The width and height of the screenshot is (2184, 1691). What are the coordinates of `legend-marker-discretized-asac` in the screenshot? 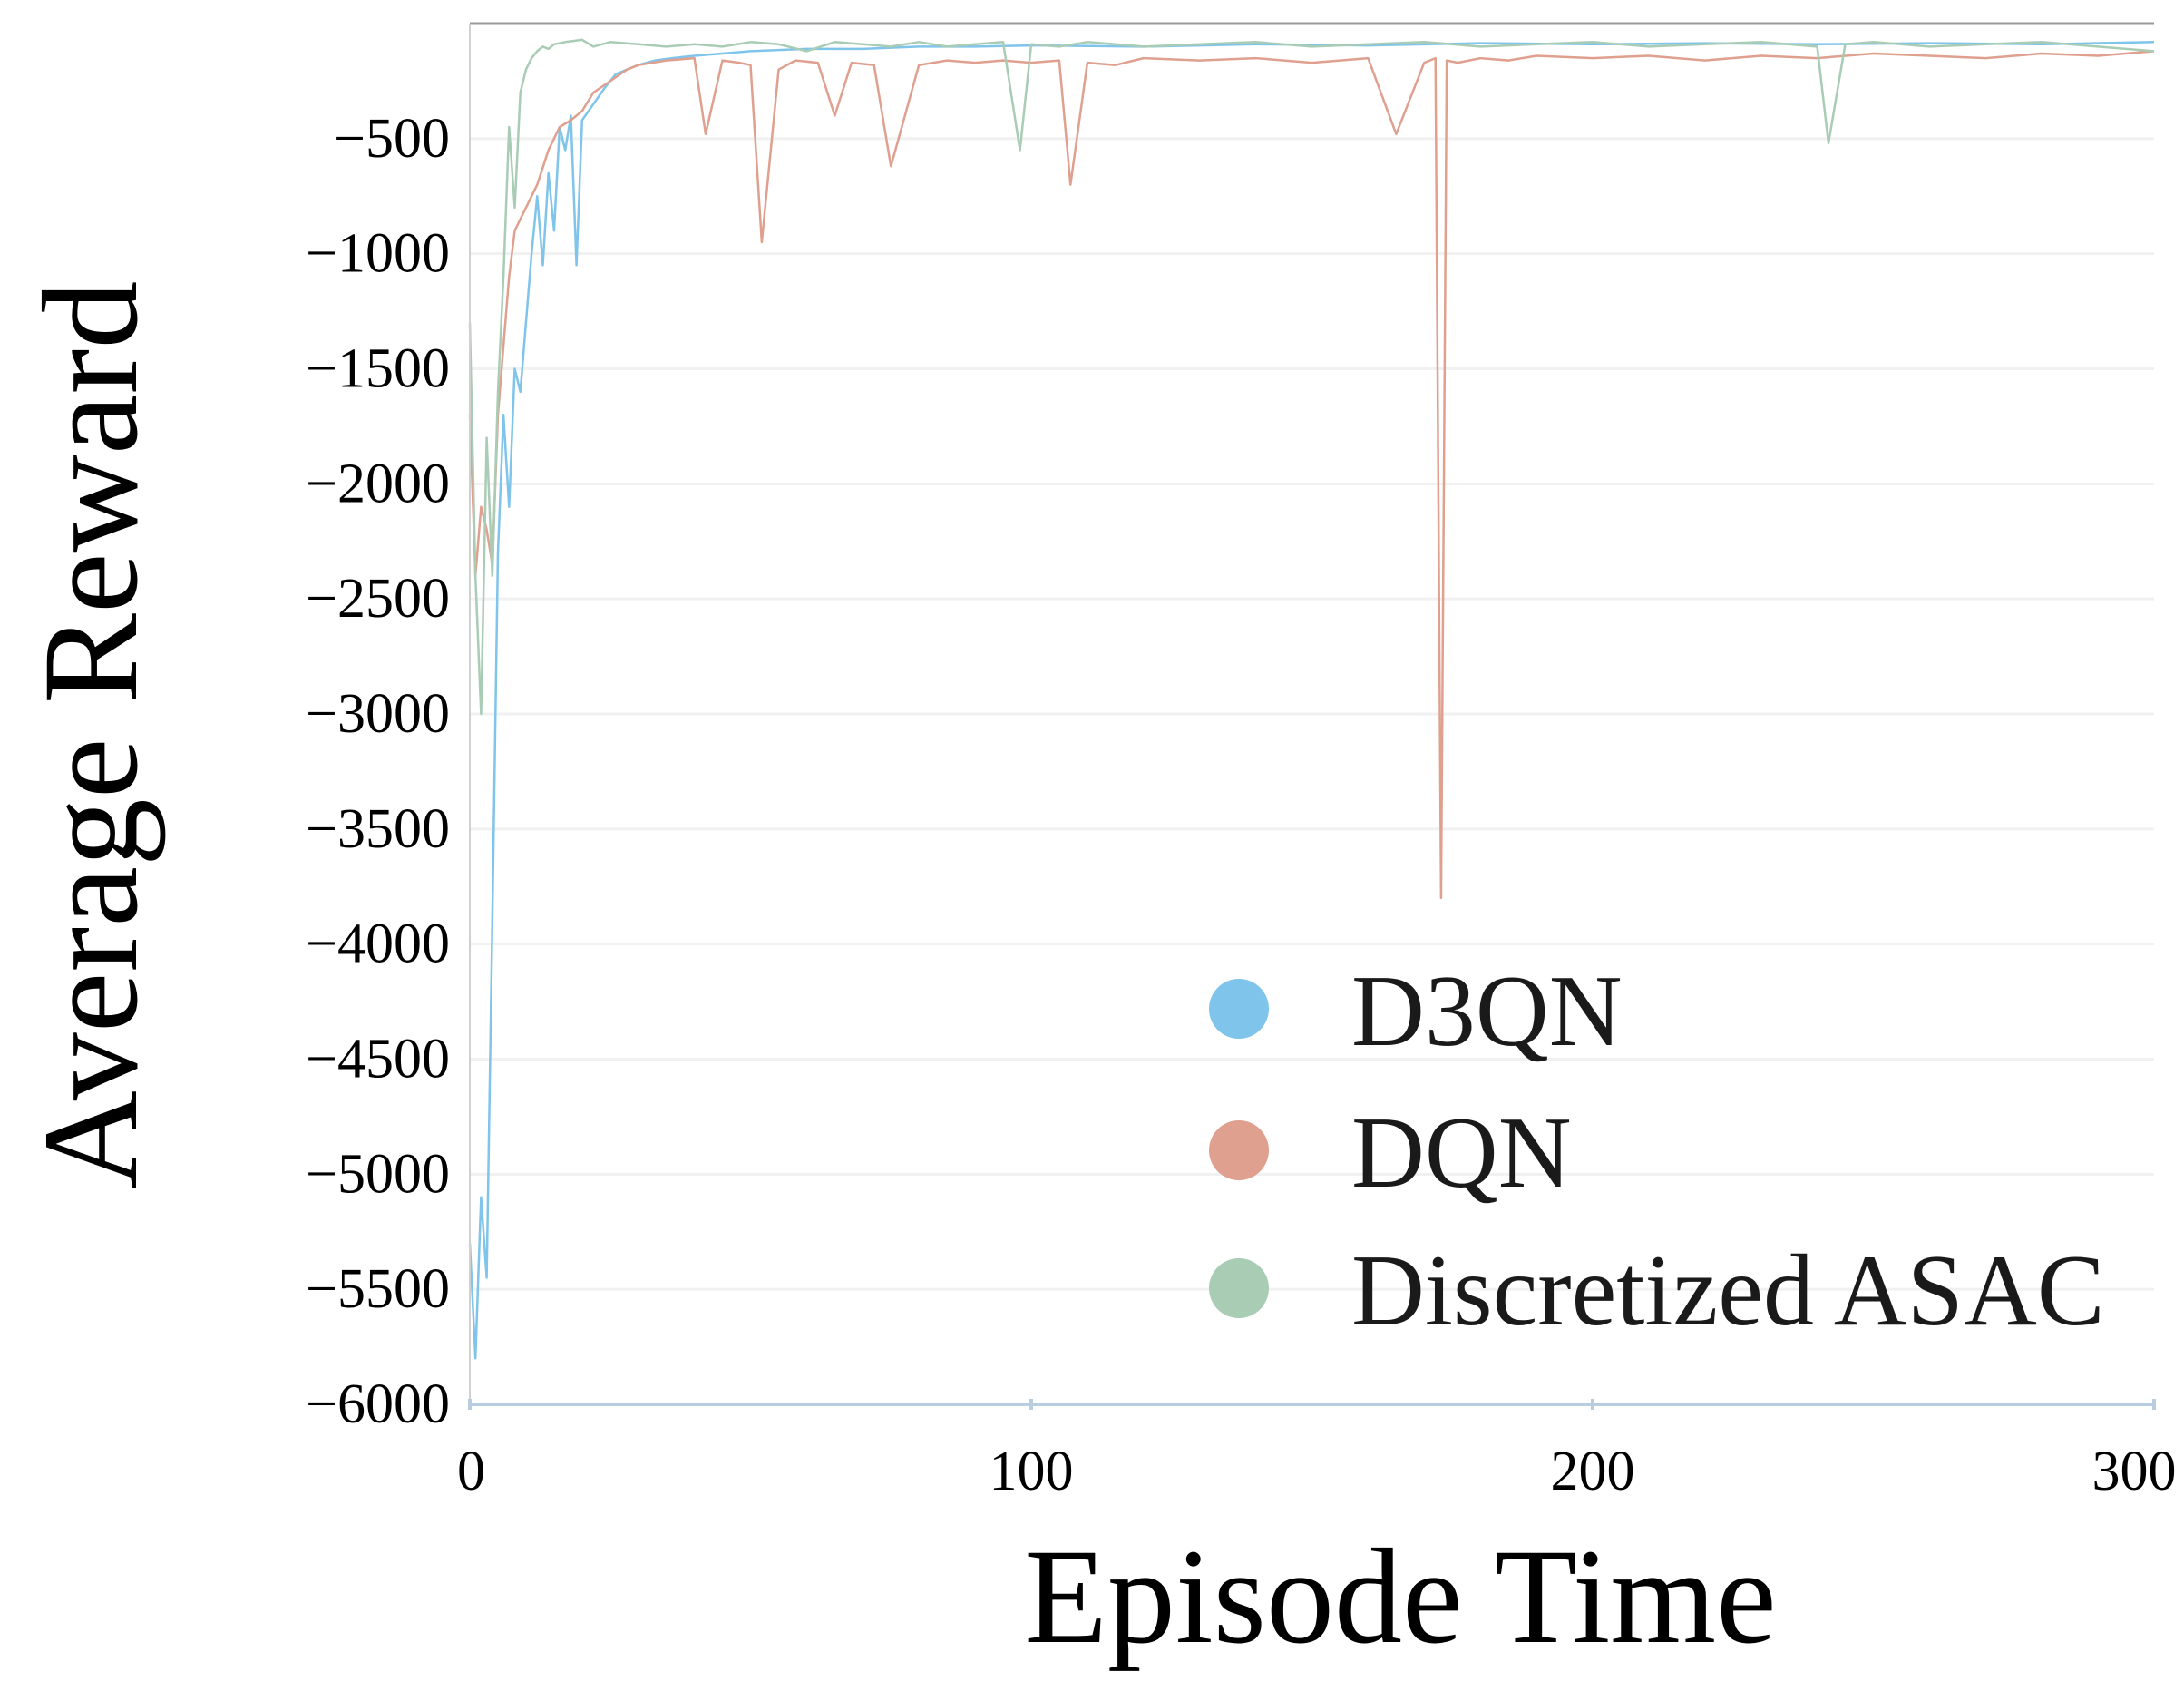 It's located at (1239, 1288).